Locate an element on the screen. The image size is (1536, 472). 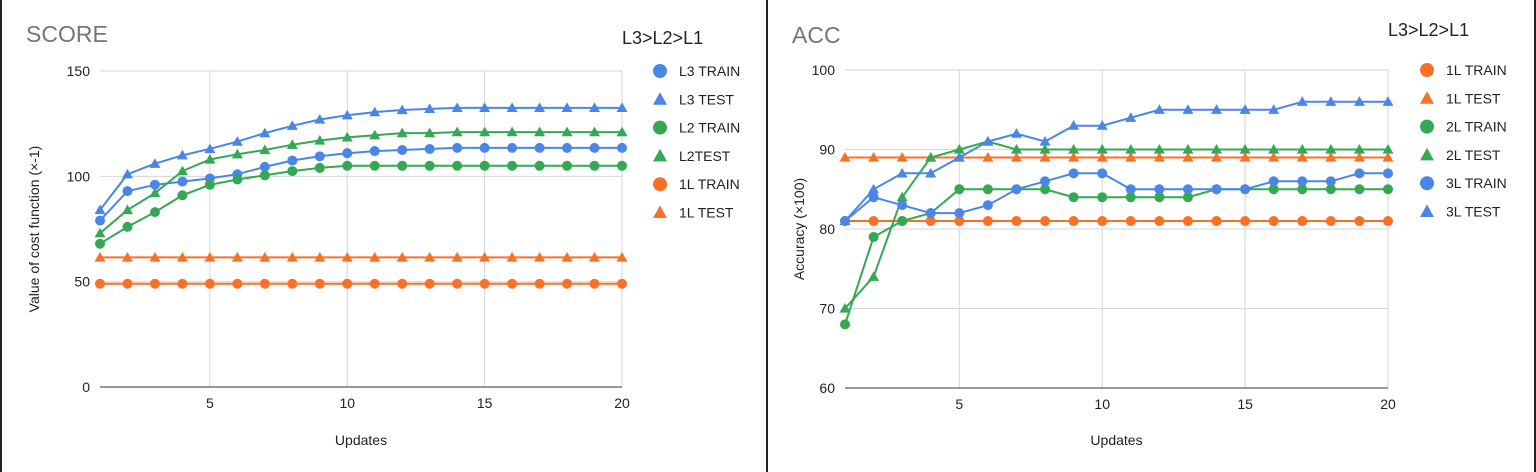
y-tick-label: 90 is located at coordinates (827, 150).